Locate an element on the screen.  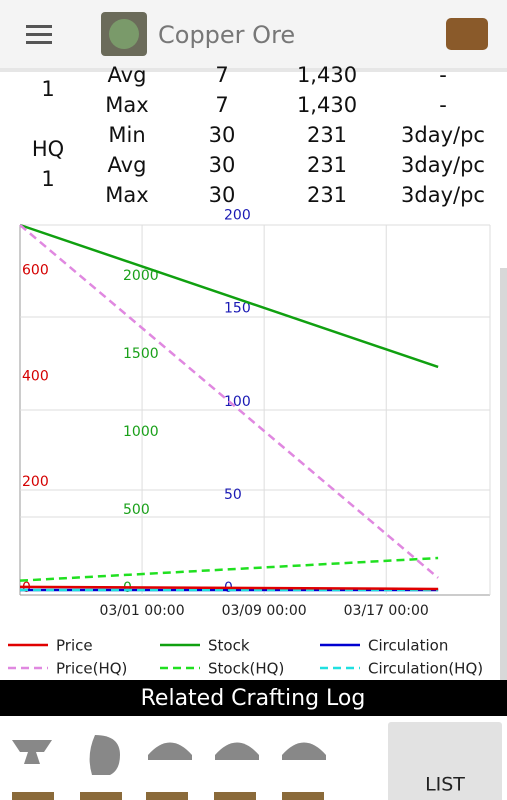
helmet-icon is located at coordinates (104, 755).